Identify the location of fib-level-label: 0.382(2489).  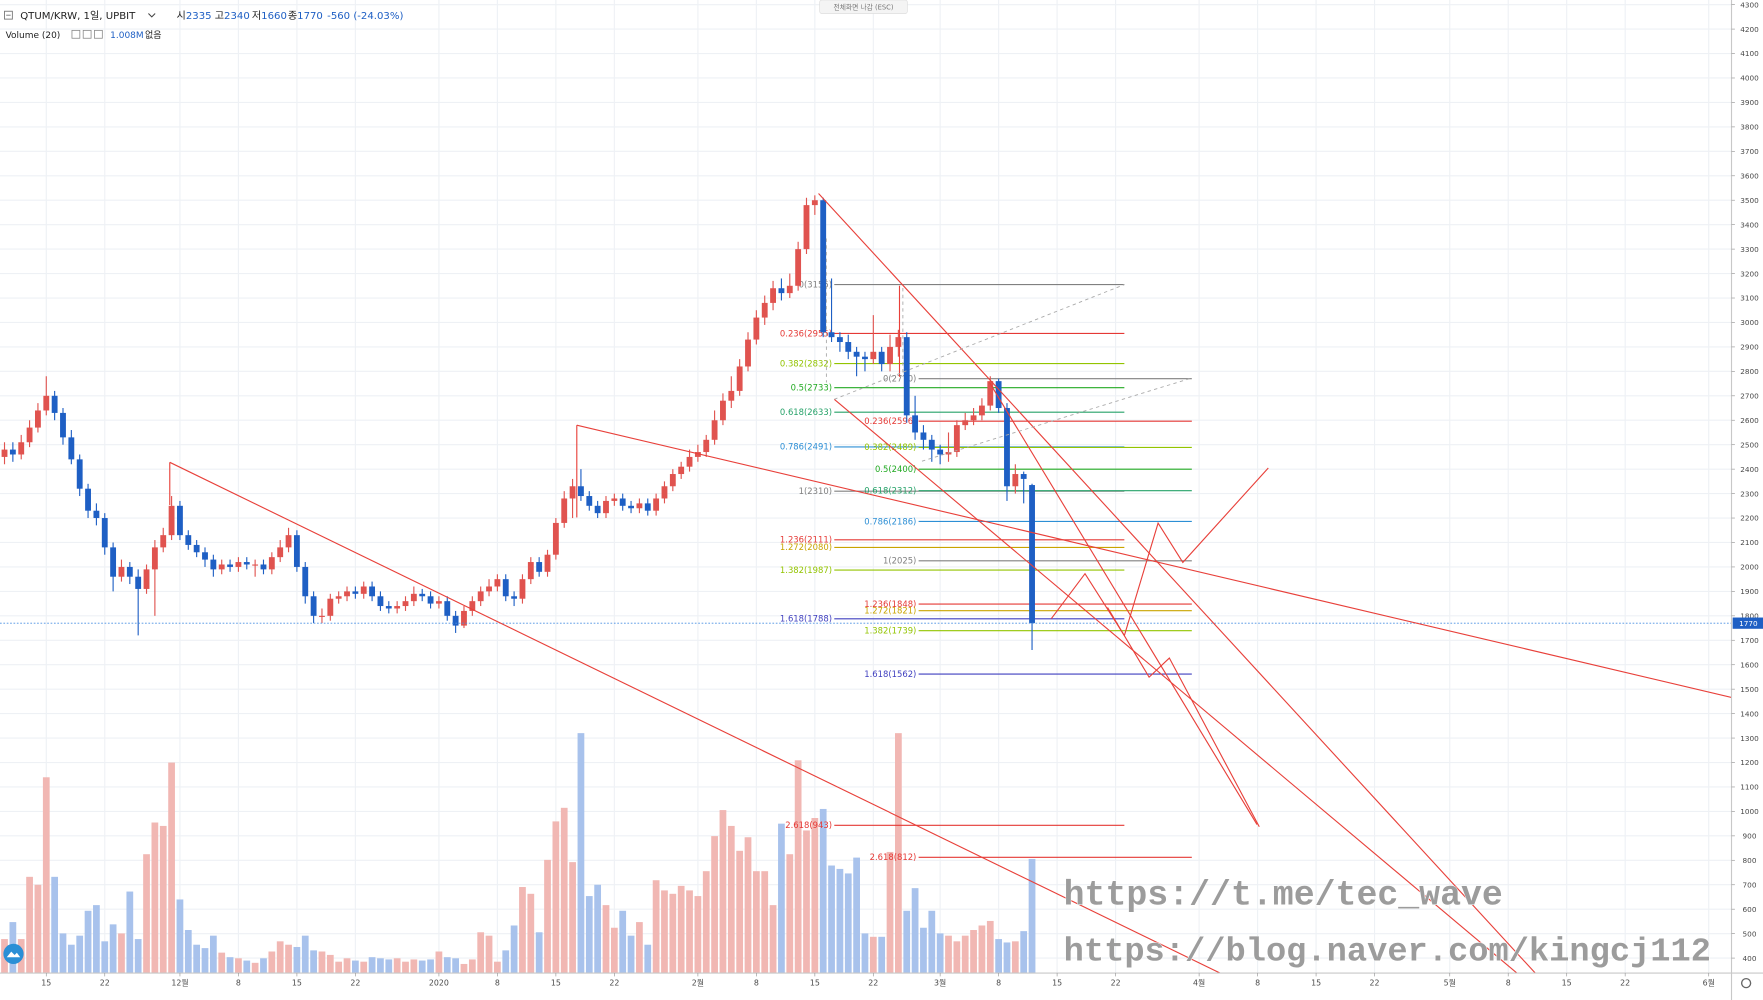
(890, 447).